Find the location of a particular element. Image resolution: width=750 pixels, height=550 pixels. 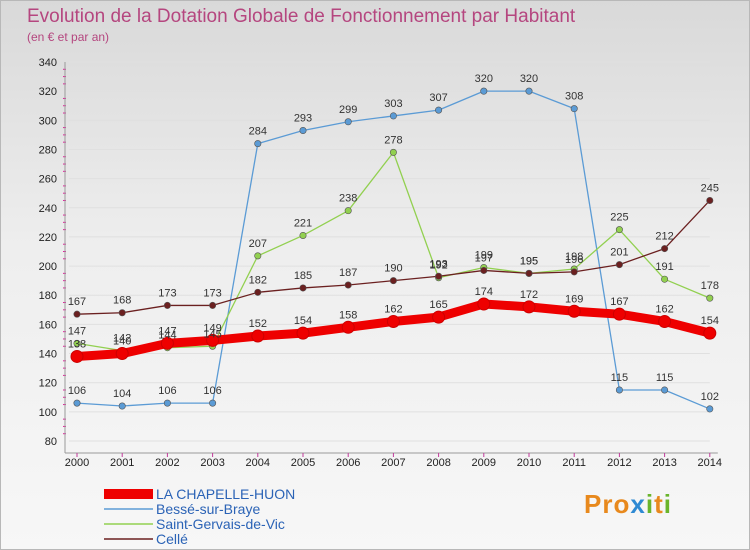

x-tick-label: 2005 is located at coordinates (303, 463).